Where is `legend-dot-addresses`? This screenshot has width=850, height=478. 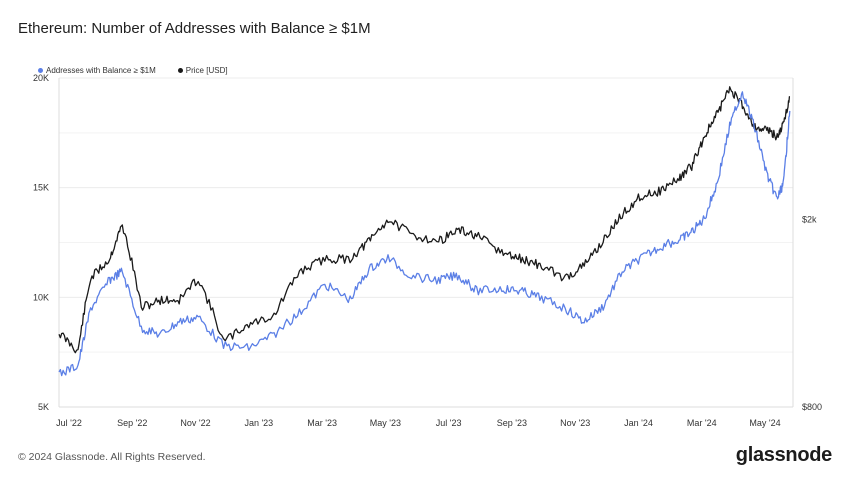
legend-dot-addresses is located at coordinates (40, 70).